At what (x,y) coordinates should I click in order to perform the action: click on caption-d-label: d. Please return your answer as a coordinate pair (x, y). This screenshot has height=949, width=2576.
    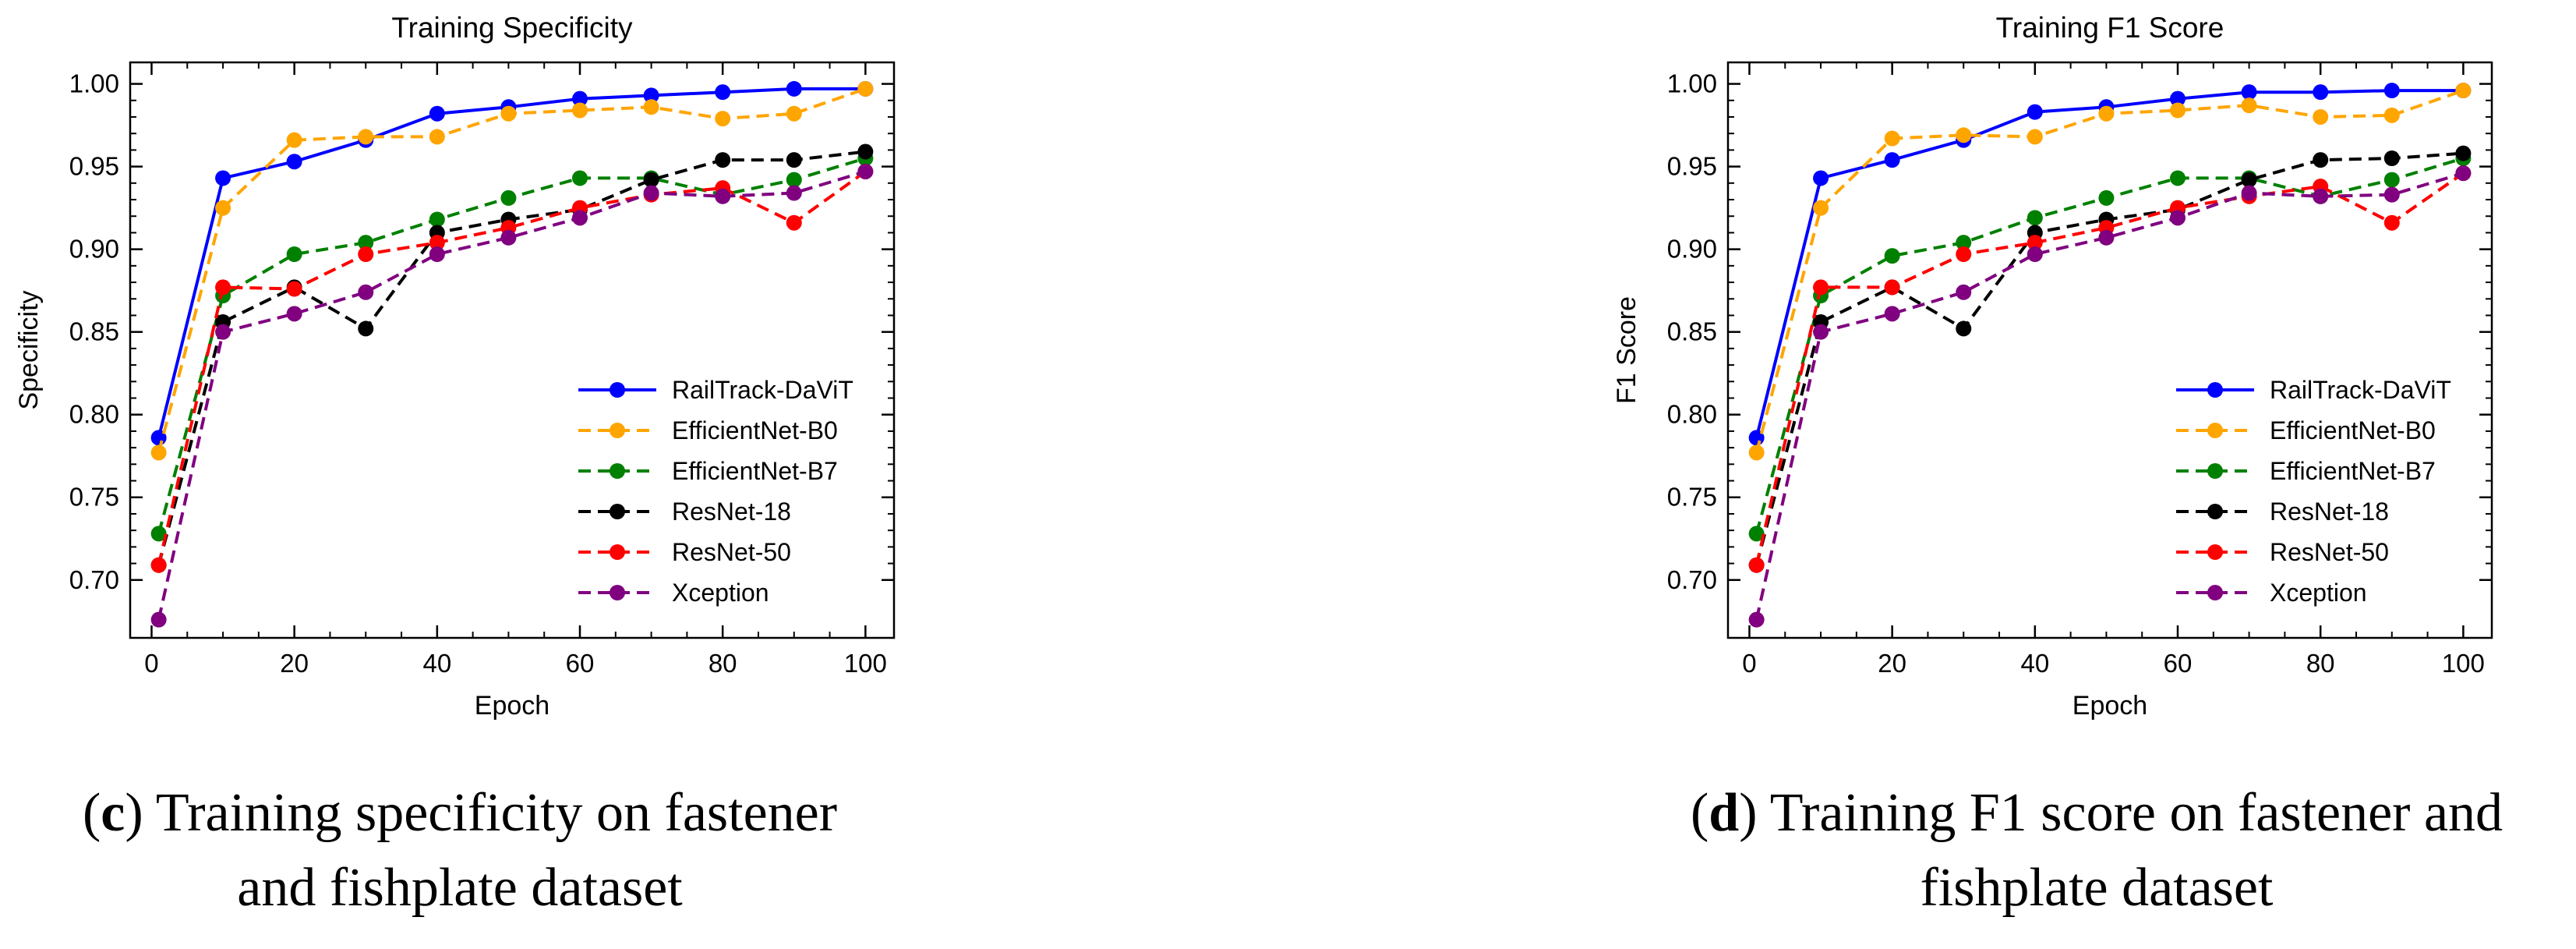
    Looking at the image, I should click on (1724, 813).